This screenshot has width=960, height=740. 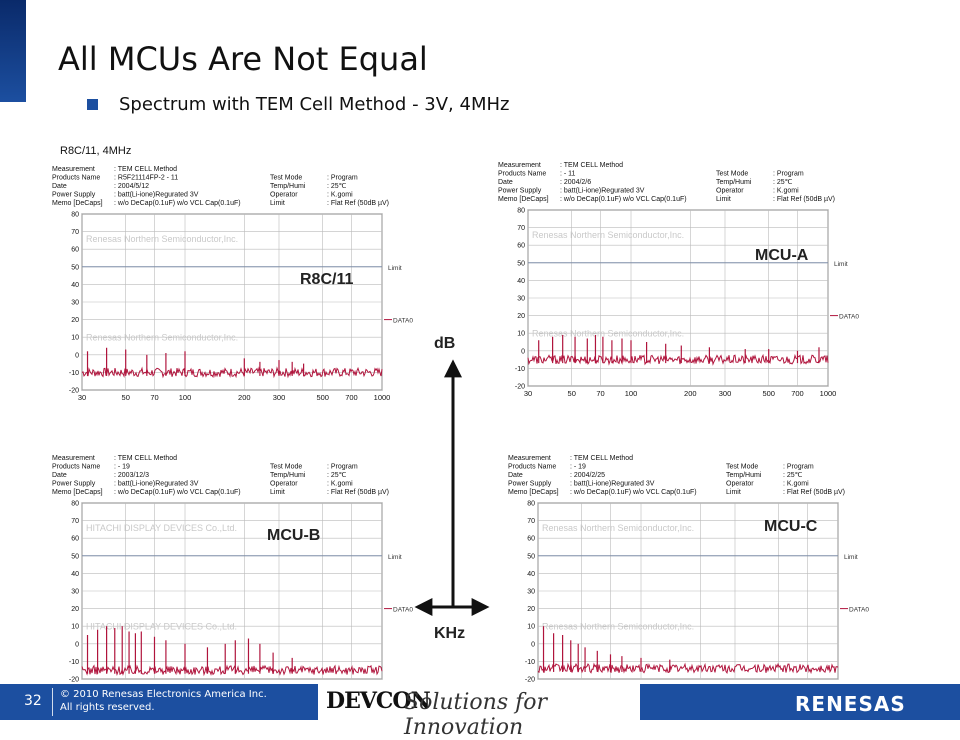 What do you see at coordinates (75, 504) in the screenshot?
I see `y-tick-label: 80` at bounding box center [75, 504].